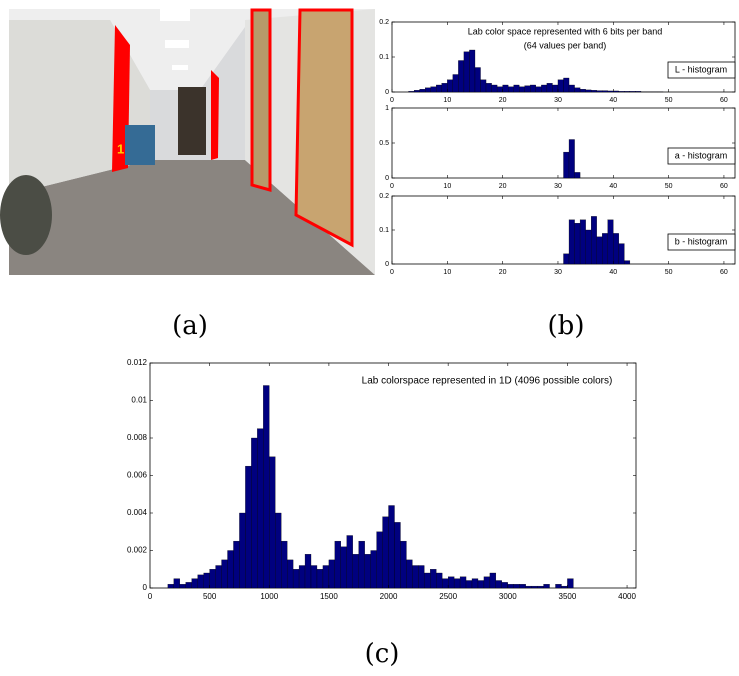 This screenshot has width=739, height=676. I want to click on chart-subtitle: (64 values per band), so click(565, 45).